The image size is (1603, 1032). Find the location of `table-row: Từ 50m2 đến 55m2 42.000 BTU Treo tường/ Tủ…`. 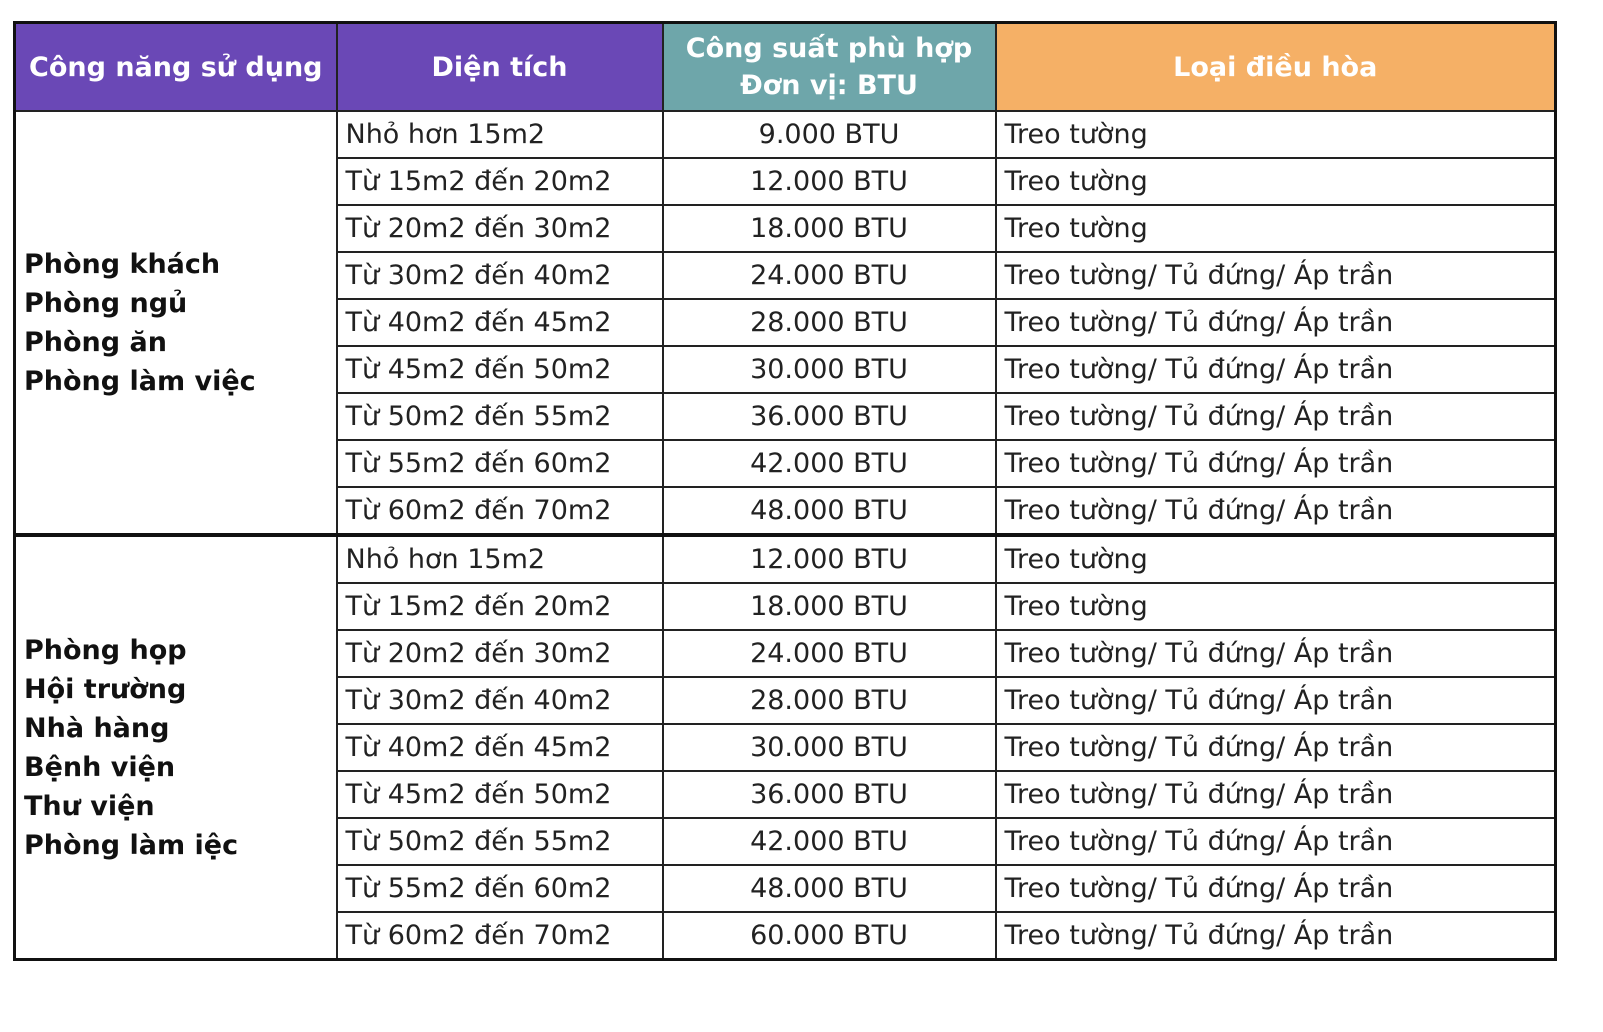

table-row: Từ 50m2 đến 55m2 42.000 BTU Treo tường/ Tủ… is located at coordinates (786, 841).